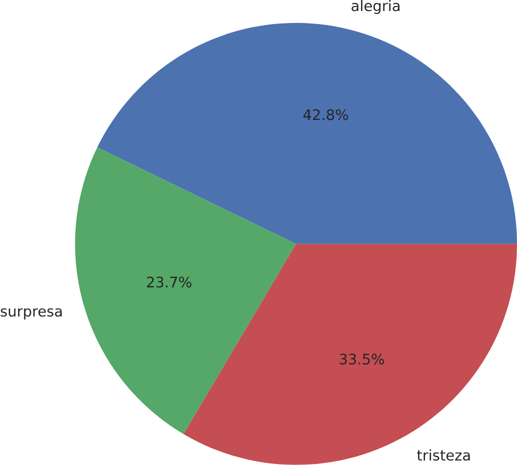 The width and height of the screenshot is (517, 465). Describe the element at coordinates (31, 314) in the screenshot. I see `slice-label: surpresa` at that location.